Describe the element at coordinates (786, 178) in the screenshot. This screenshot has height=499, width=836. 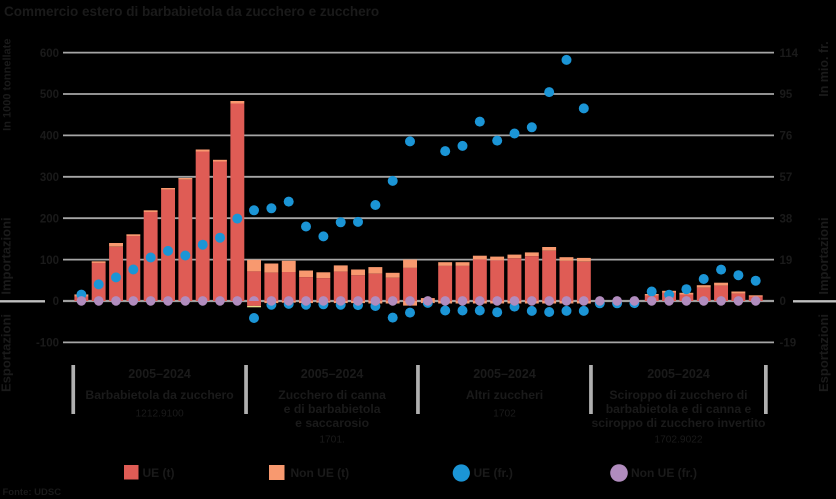
I see `svg-text: 57` at that location.